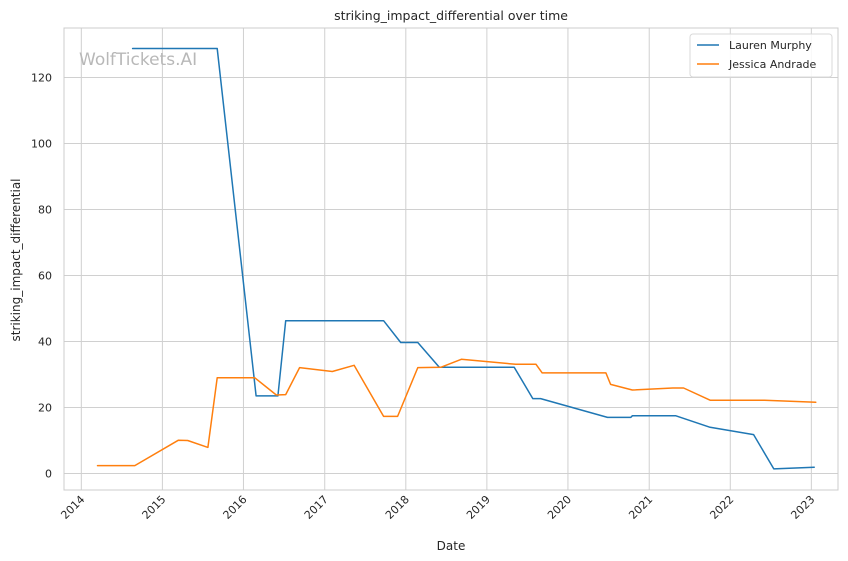 The height and width of the screenshot is (561, 848). Describe the element at coordinates (41, 78) in the screenshot. I see `y-tick-label: 120` at that location.